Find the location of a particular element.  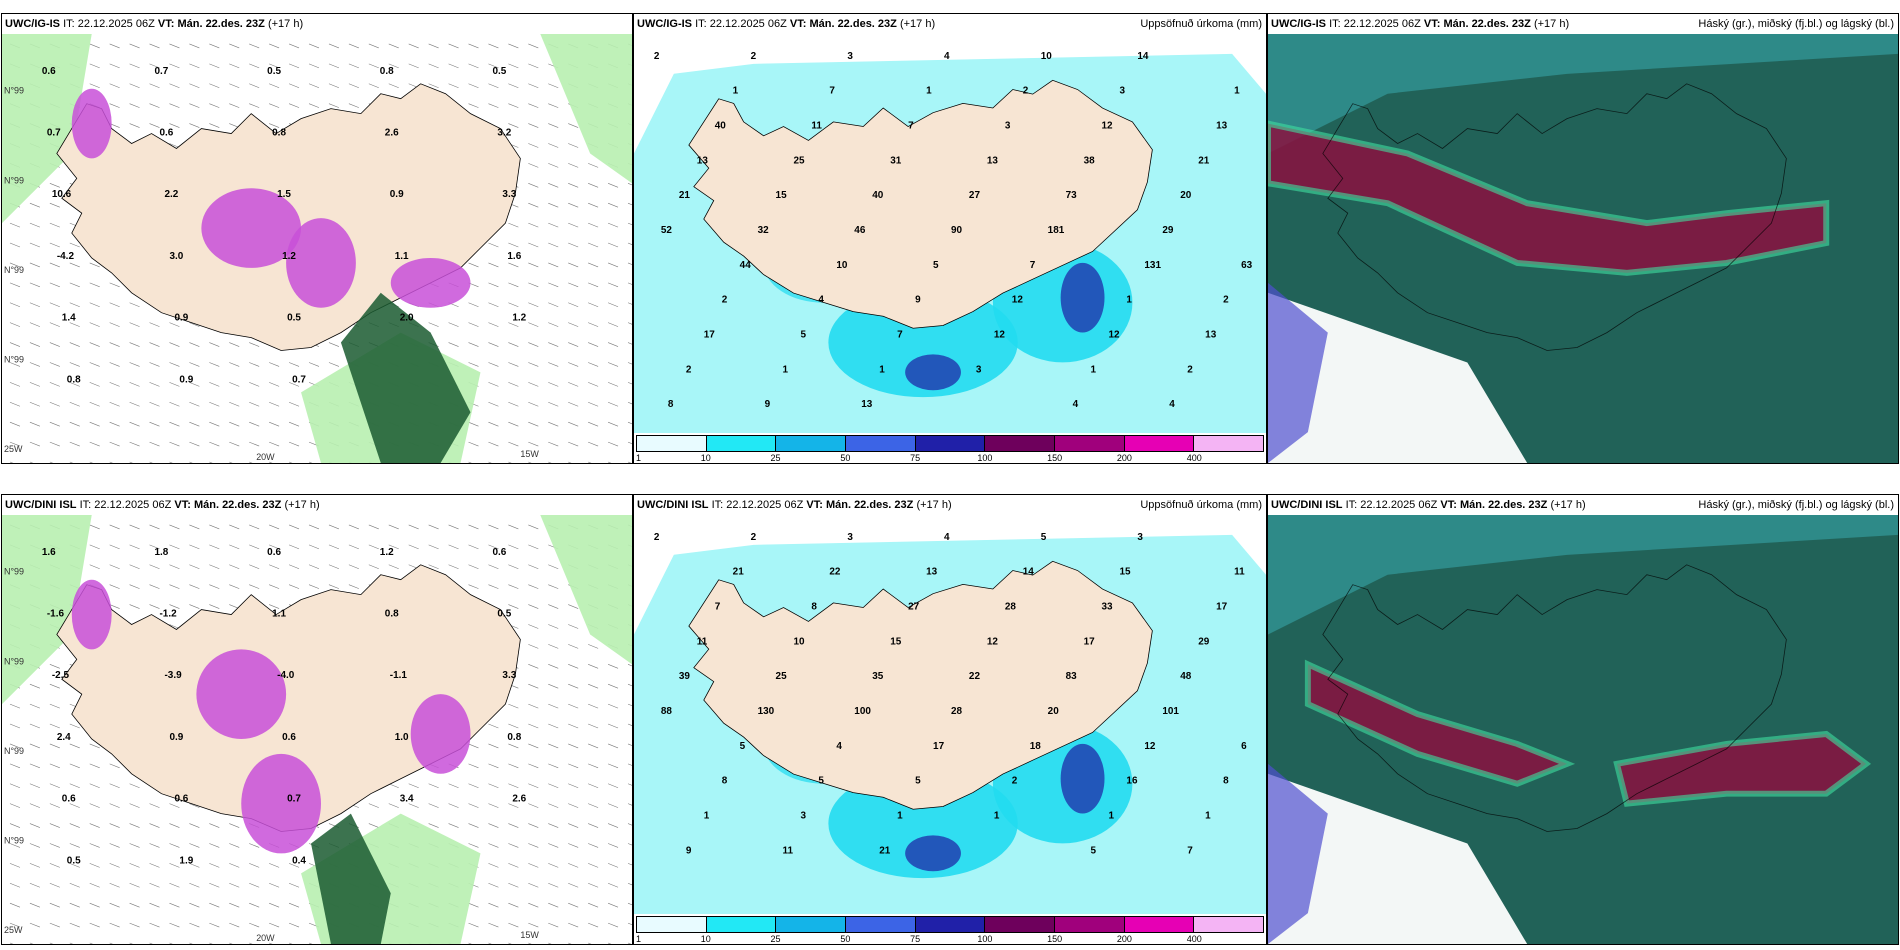

value-label: 12 is located at coordinates (1000, 334).